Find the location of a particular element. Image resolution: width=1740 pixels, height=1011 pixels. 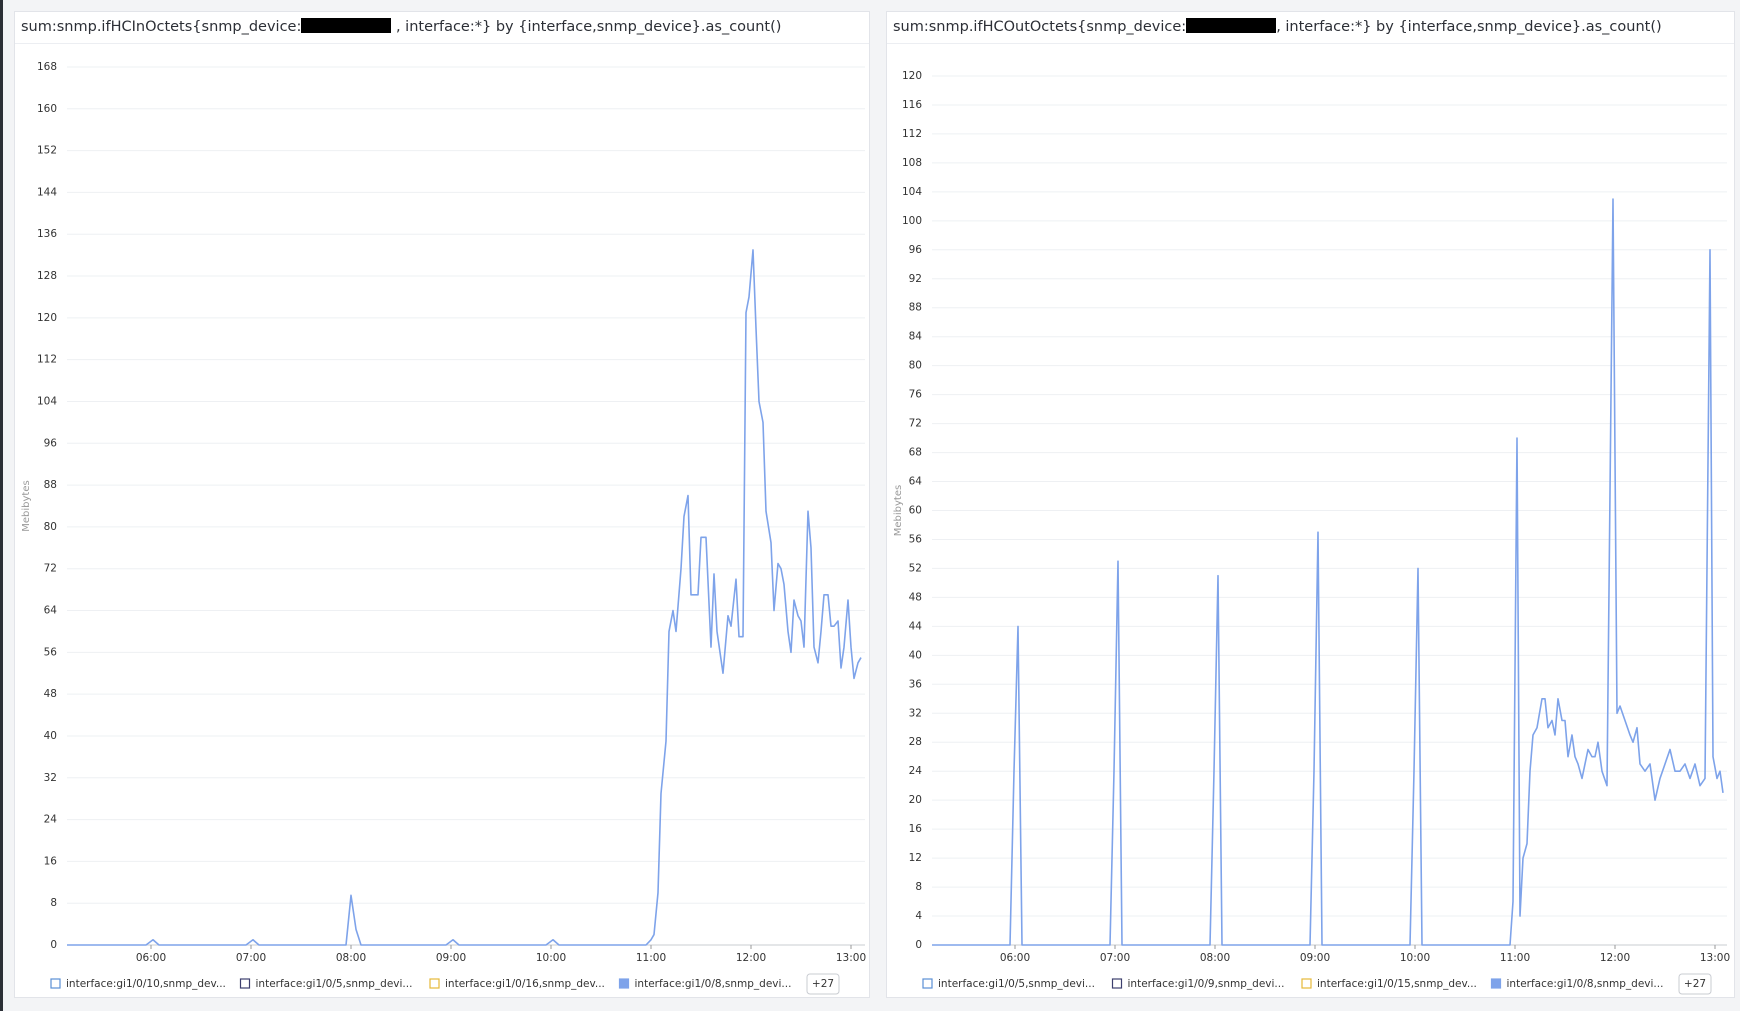

x-tick-label: 07:00 is located at coordinates (1115, 958).